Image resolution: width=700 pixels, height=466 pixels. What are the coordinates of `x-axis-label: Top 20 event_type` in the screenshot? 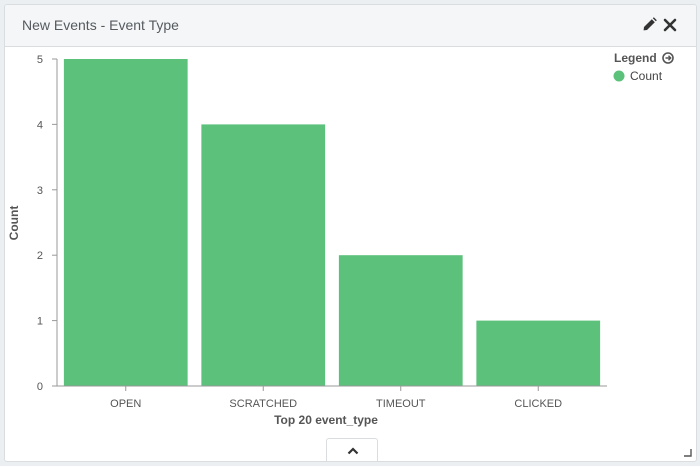 It's located at (326, 420).